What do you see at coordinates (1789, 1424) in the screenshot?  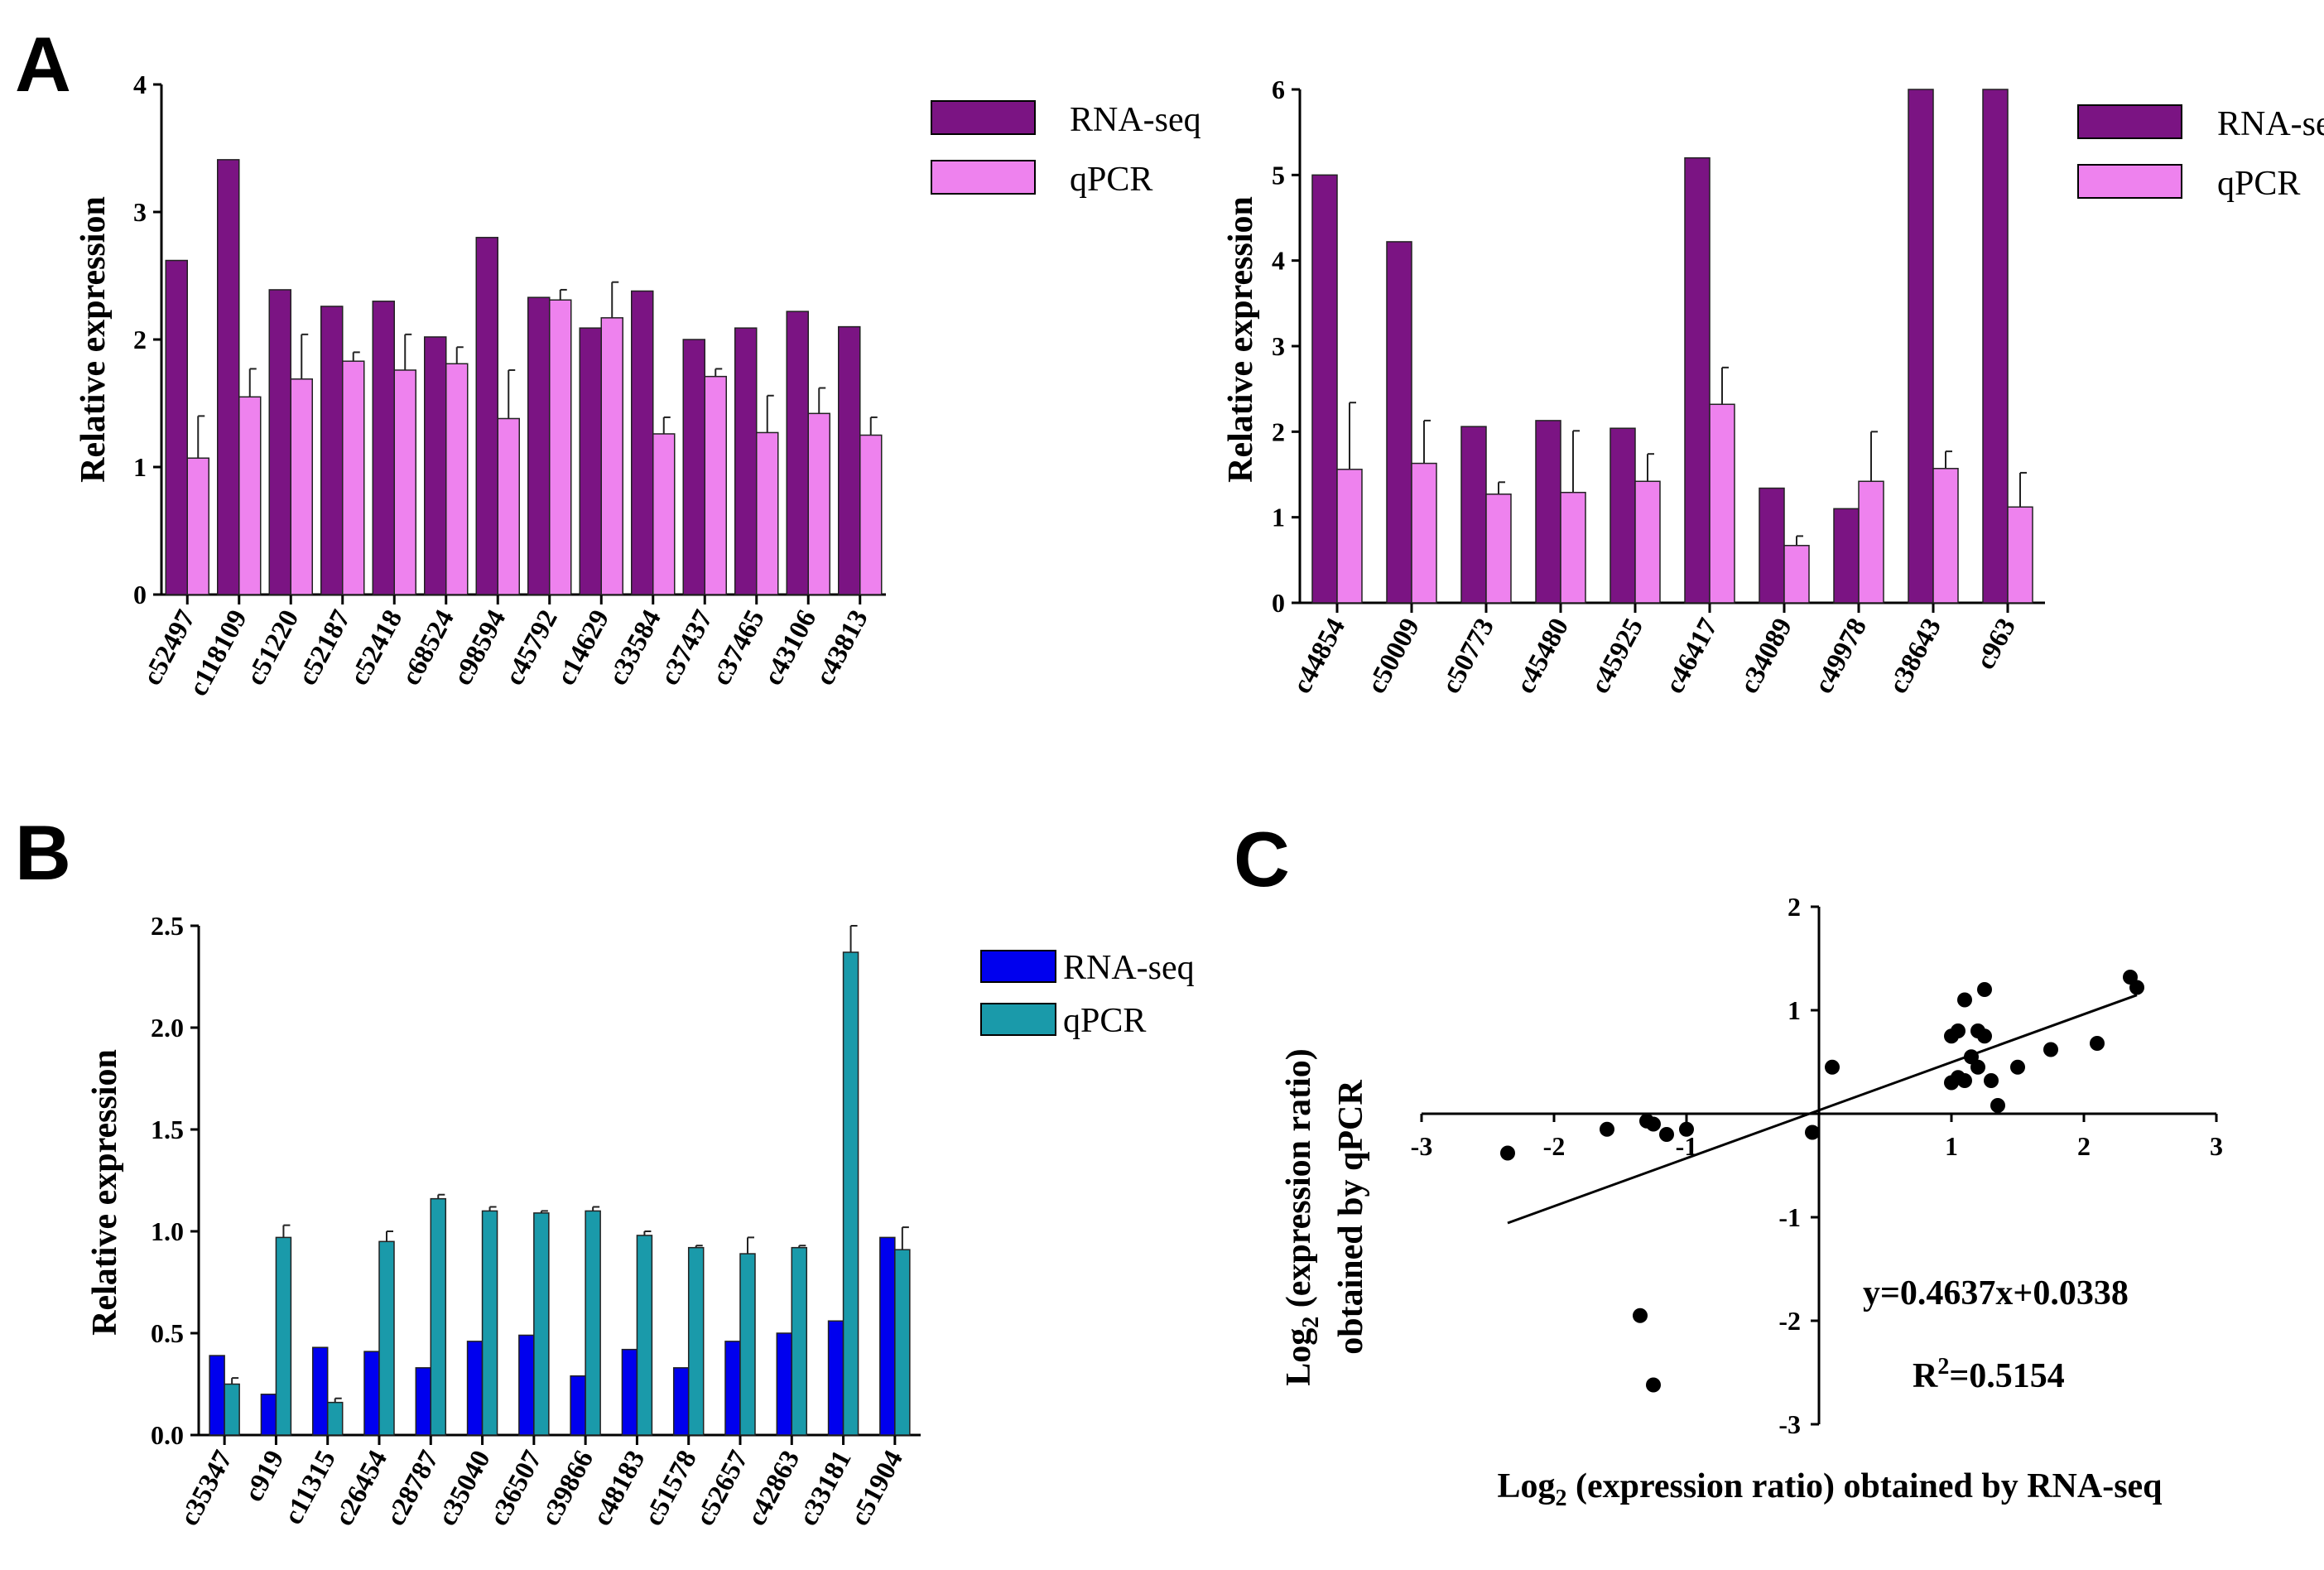 I see `y-tick-label: -3` at bounding box center [1789, 1424].